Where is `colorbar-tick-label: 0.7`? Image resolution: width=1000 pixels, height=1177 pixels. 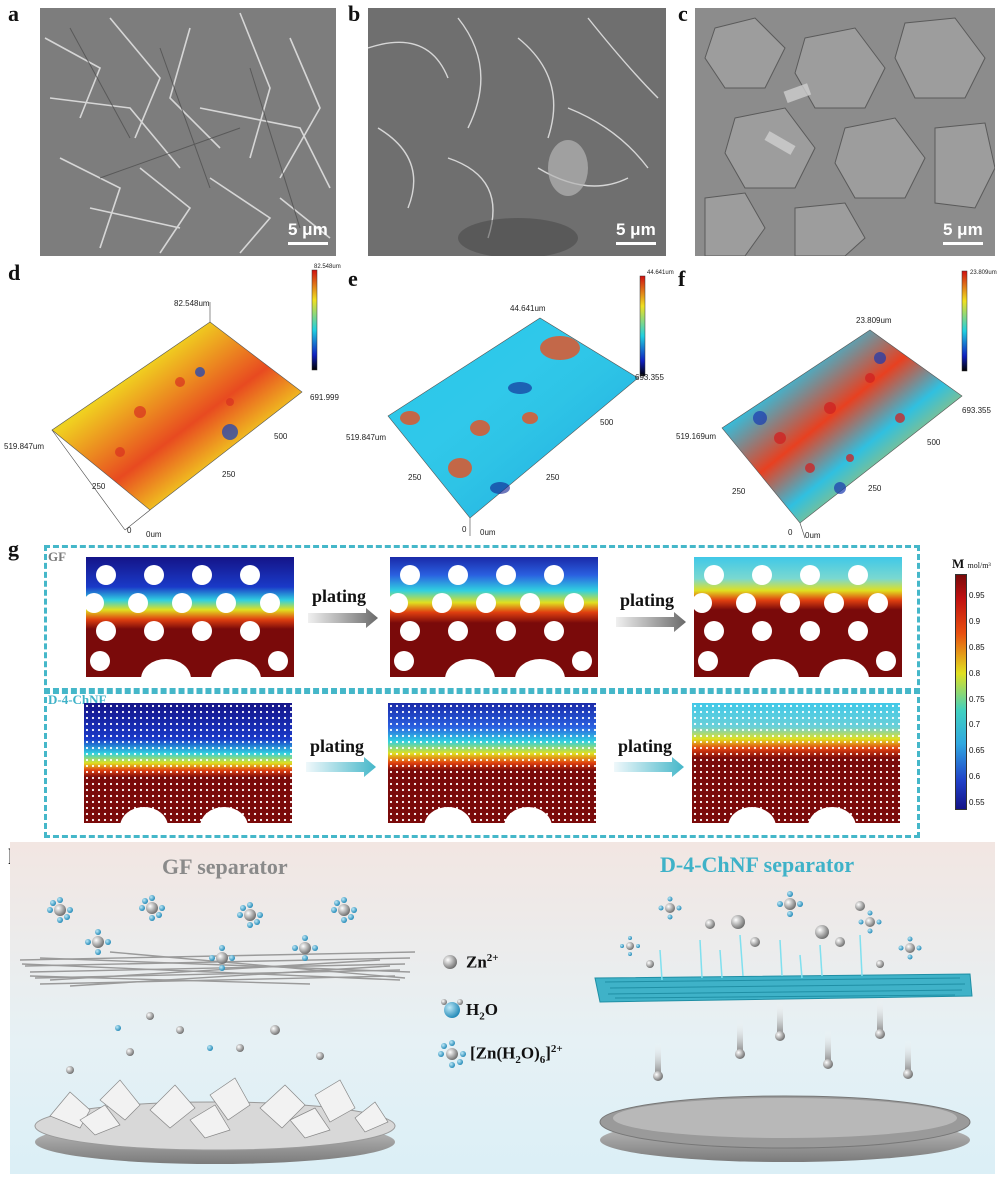 colorbar-tick-label: 0.7 is located at coordinates (975, 725).